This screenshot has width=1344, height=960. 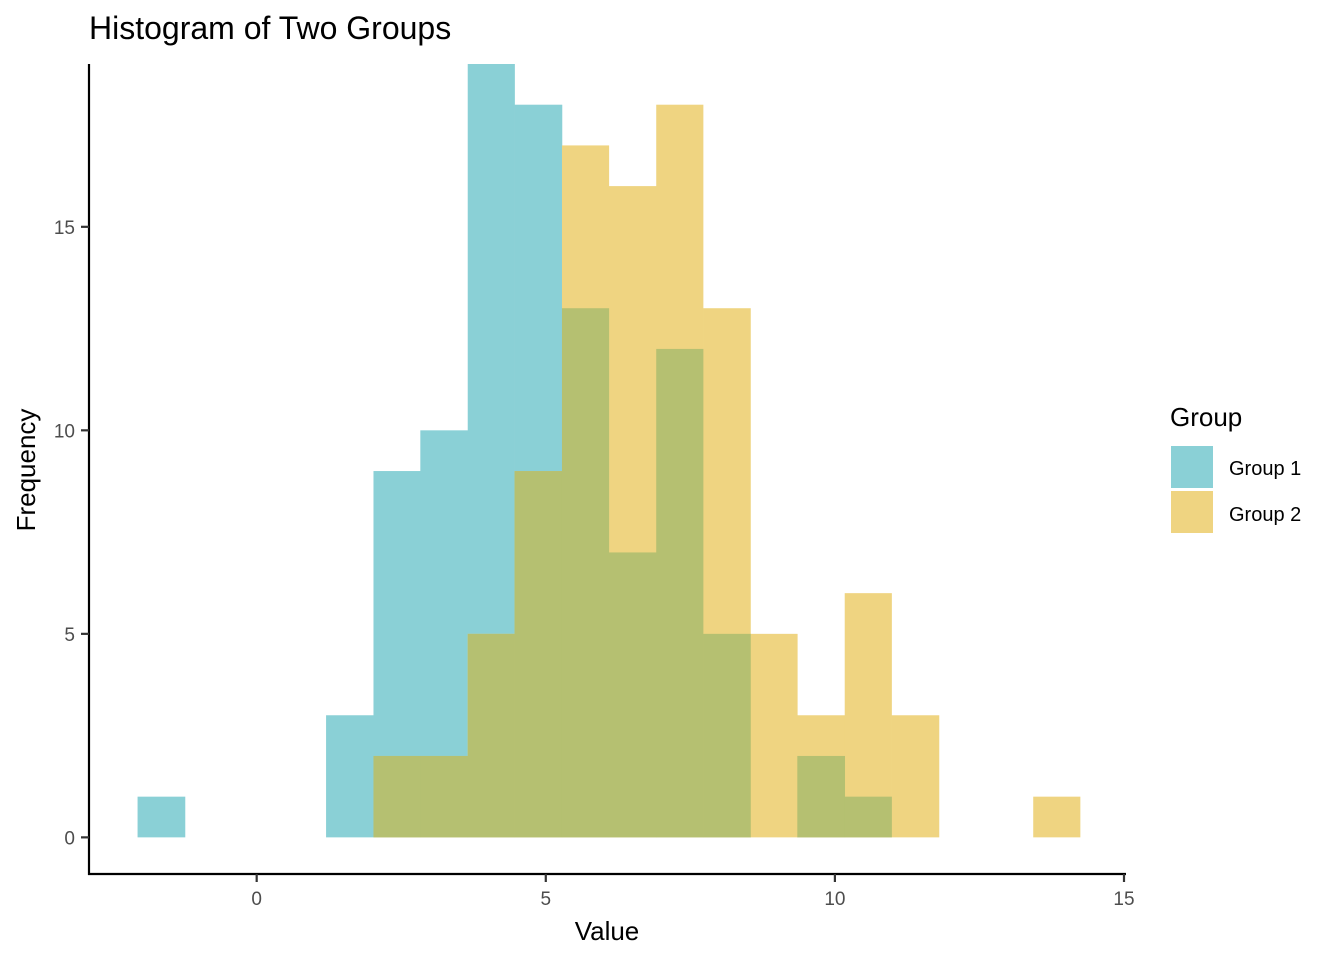 What do you see at coordinates (69, 838) in the screenshot?
I see `y-tick-label: 0` at bounding box center [69, 838].